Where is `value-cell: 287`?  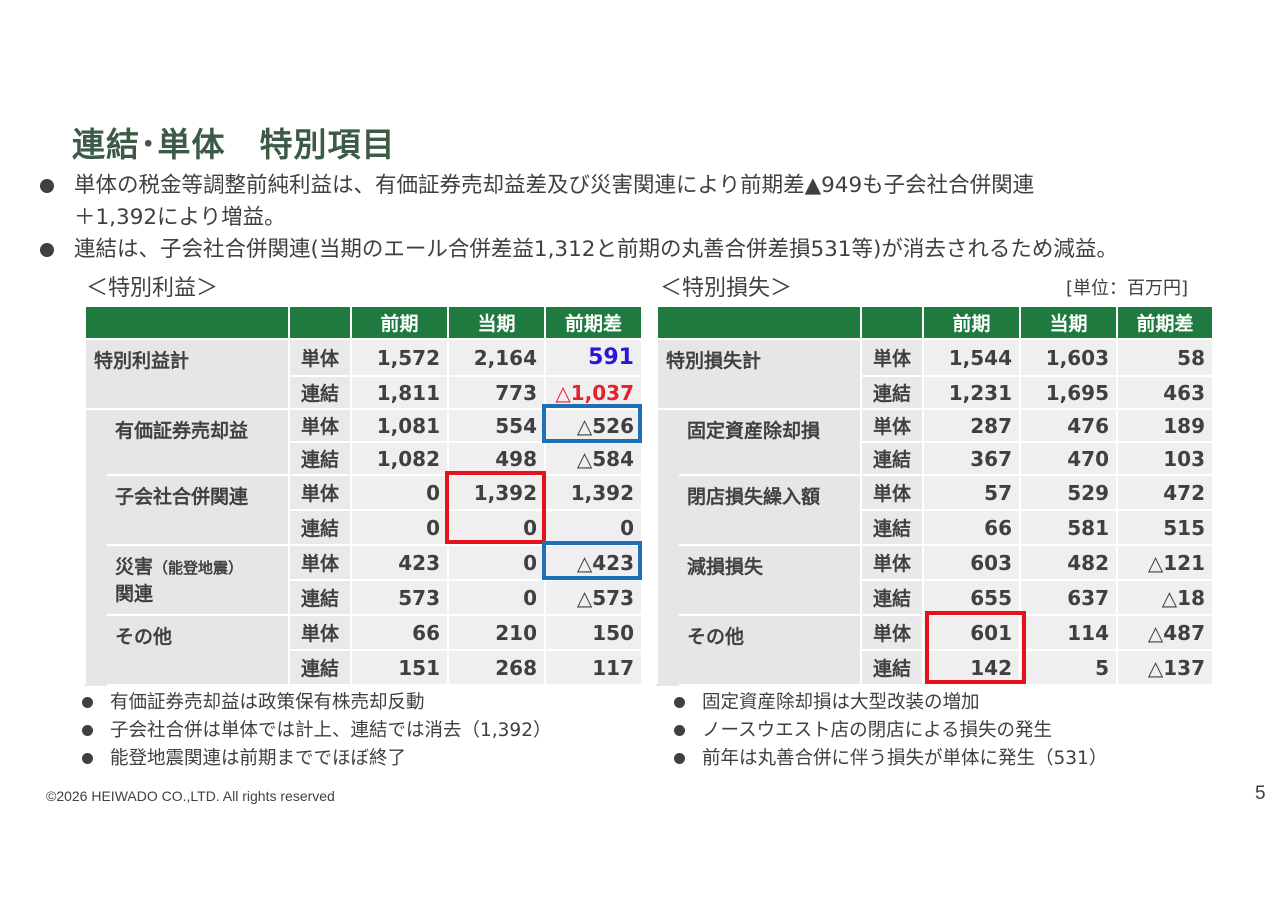
value-cell: 287 is located at coordinates (971, 425).